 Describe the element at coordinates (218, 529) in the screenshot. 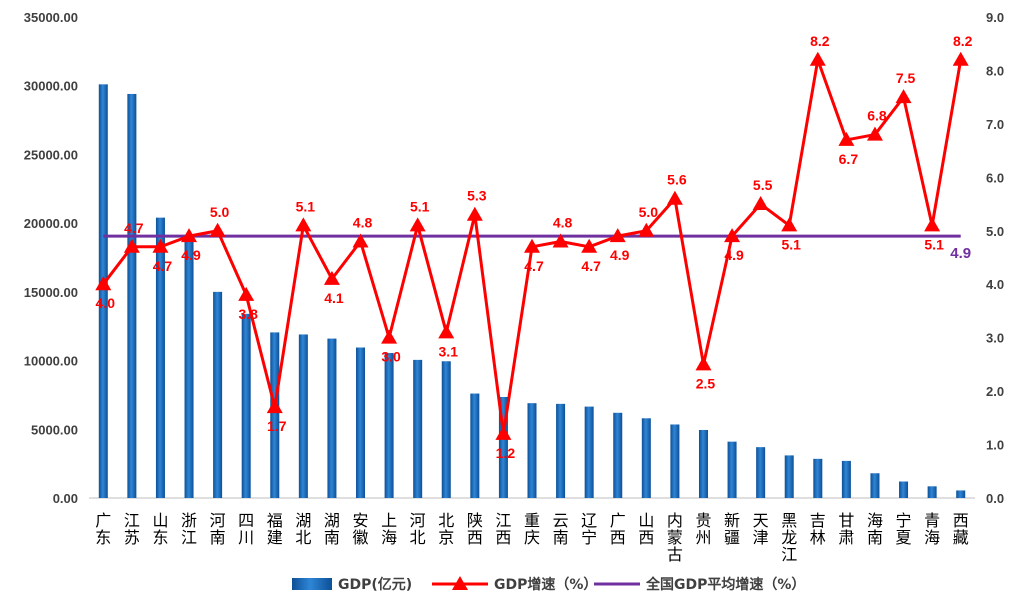

I see `x-tick-label: 河南` at that location.